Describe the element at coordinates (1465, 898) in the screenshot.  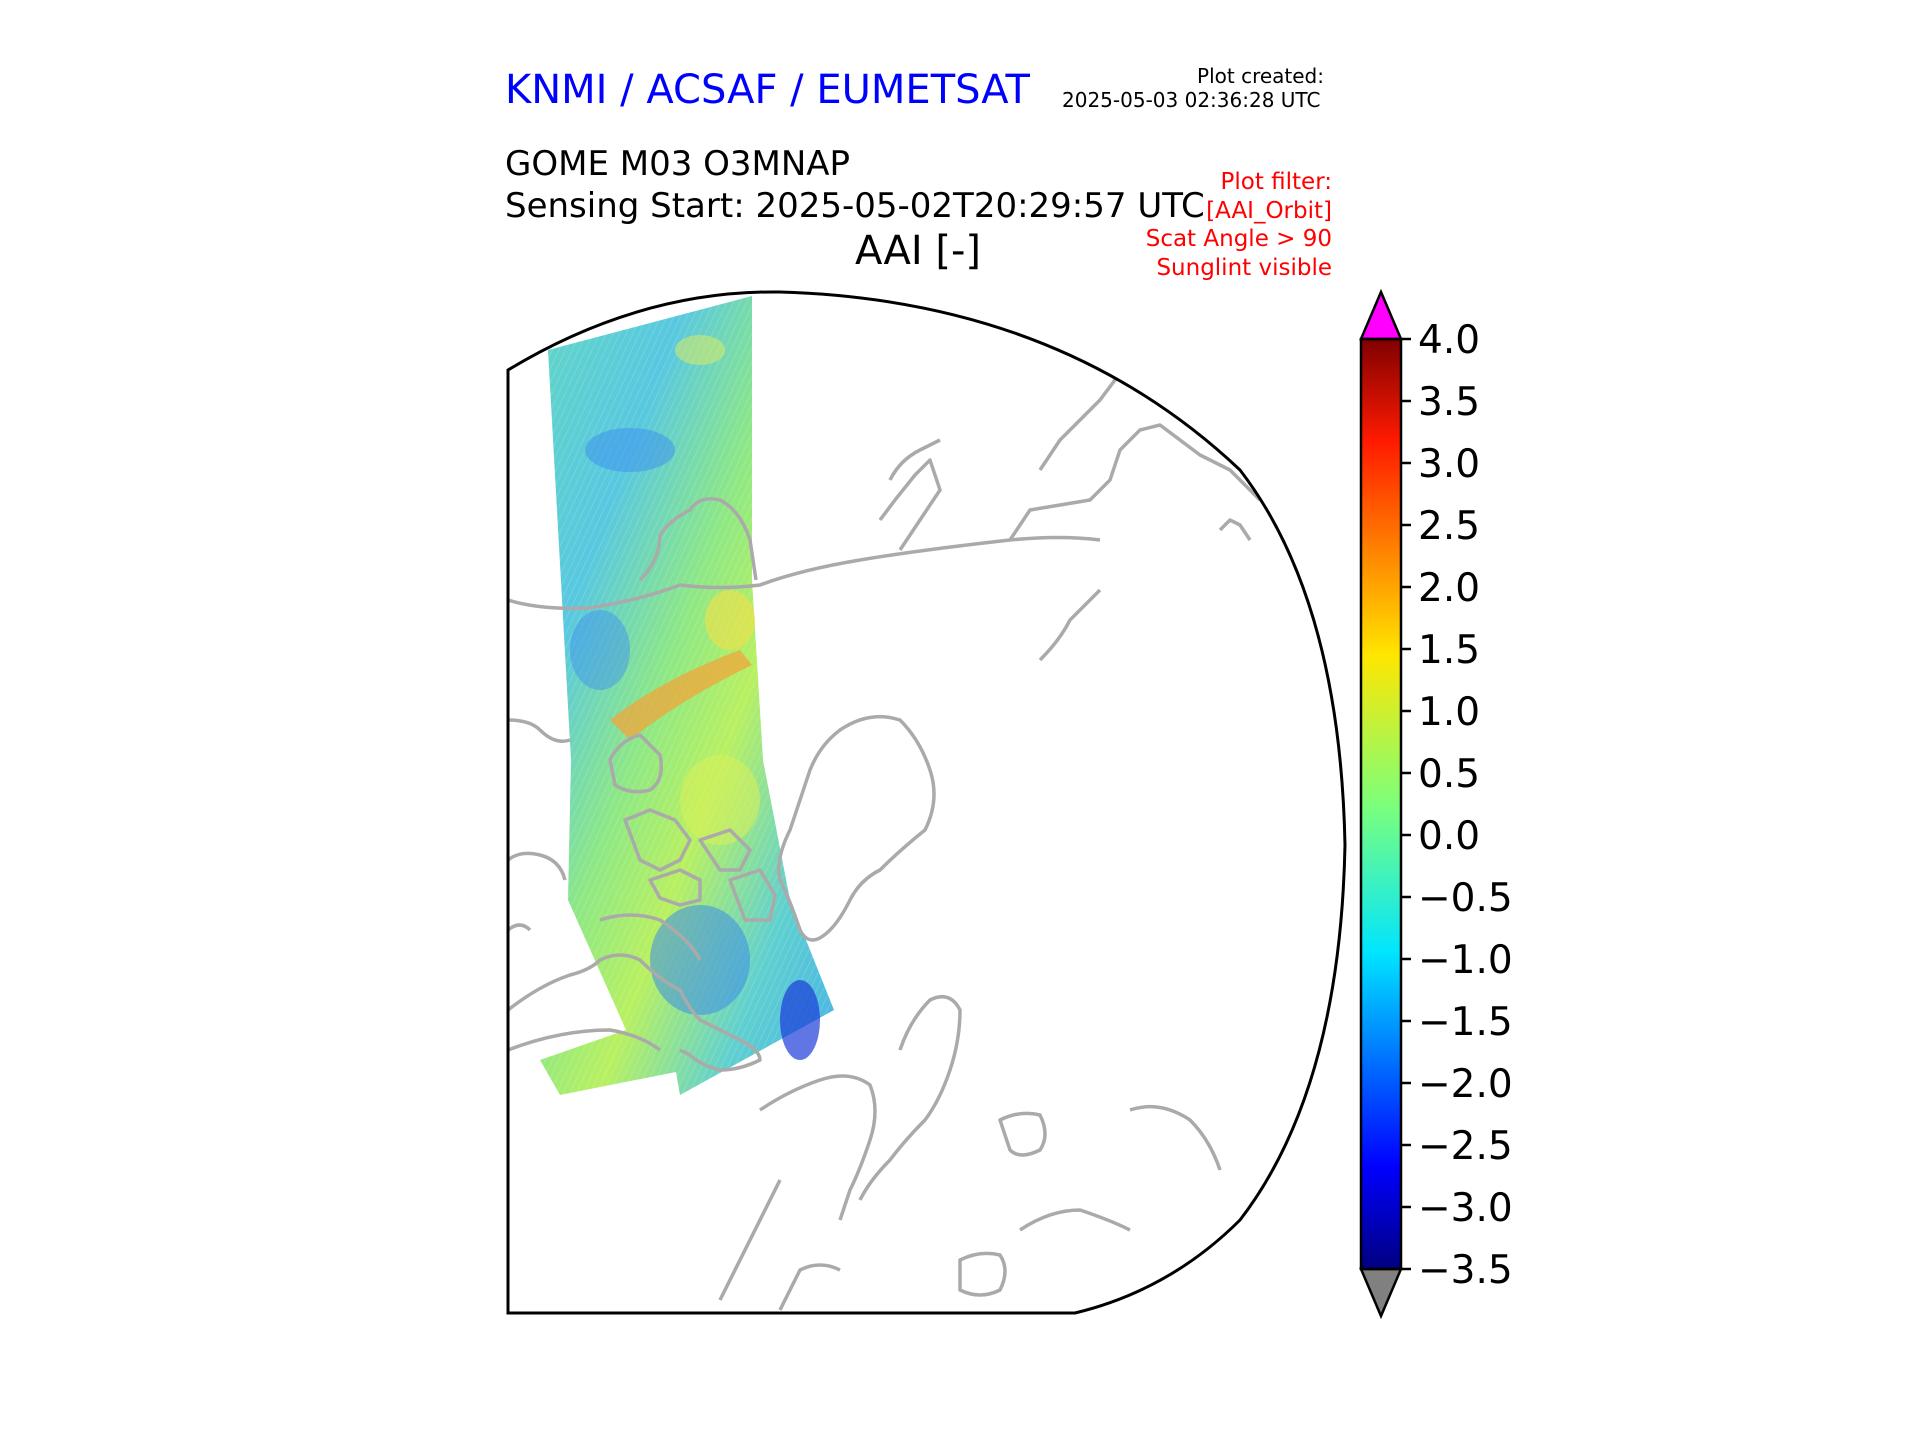
I see `colorbar-tick-label: −0.5` at that location.